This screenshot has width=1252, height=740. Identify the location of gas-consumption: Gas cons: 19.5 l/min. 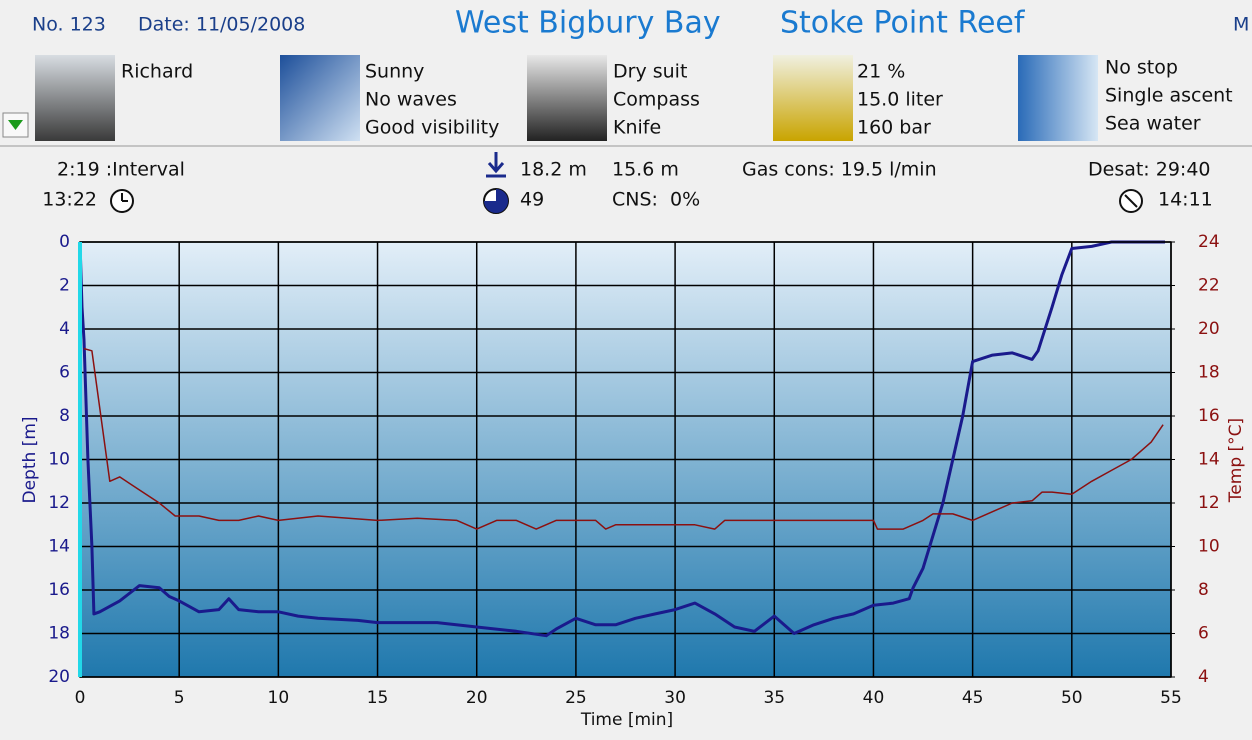
(839, 170).